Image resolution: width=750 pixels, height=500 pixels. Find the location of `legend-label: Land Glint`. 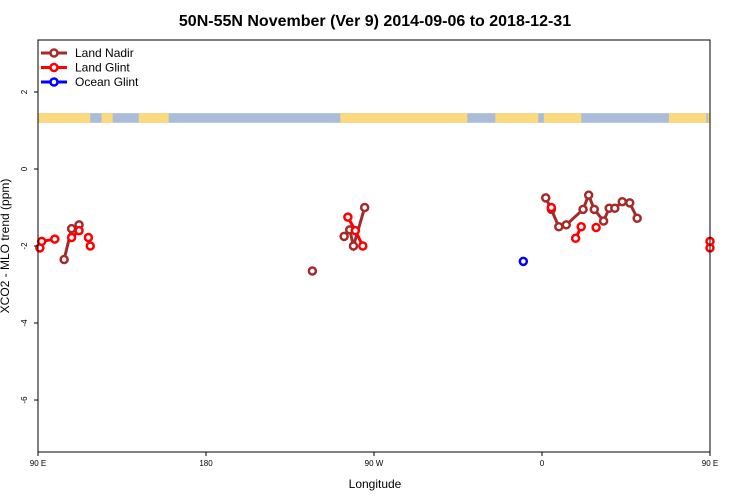

legend-label: Land Glint is located at coordinates (102, 68).